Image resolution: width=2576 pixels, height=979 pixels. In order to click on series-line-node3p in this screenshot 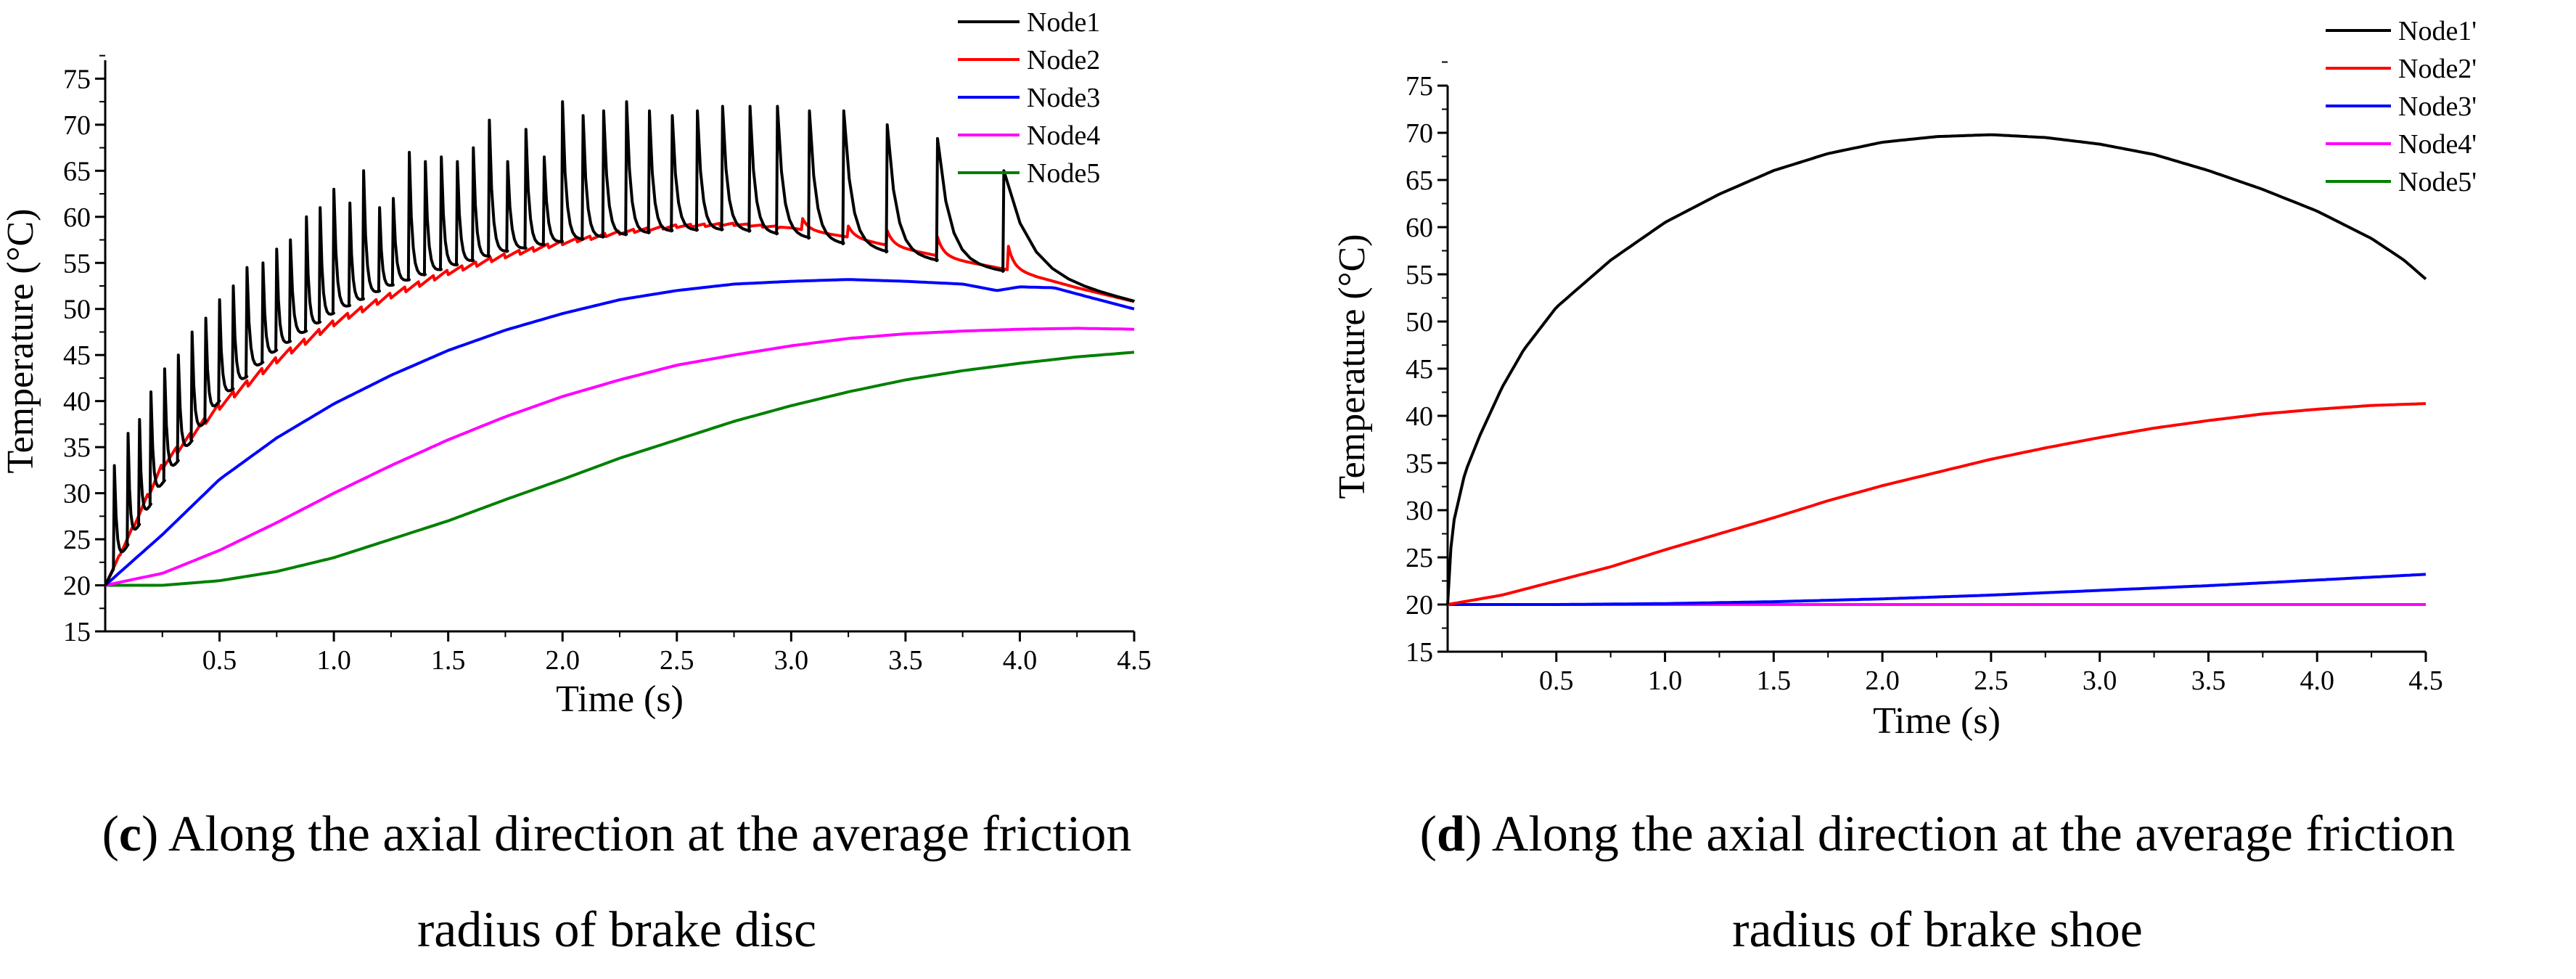, I will do `click(1937, 589)`.